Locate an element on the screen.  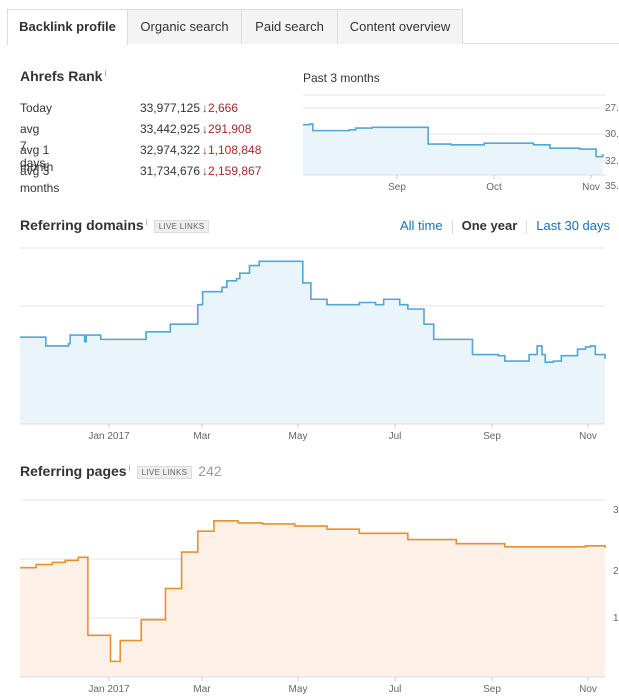
tab-paid-search: Paid search is located at coordinates (289, 26).